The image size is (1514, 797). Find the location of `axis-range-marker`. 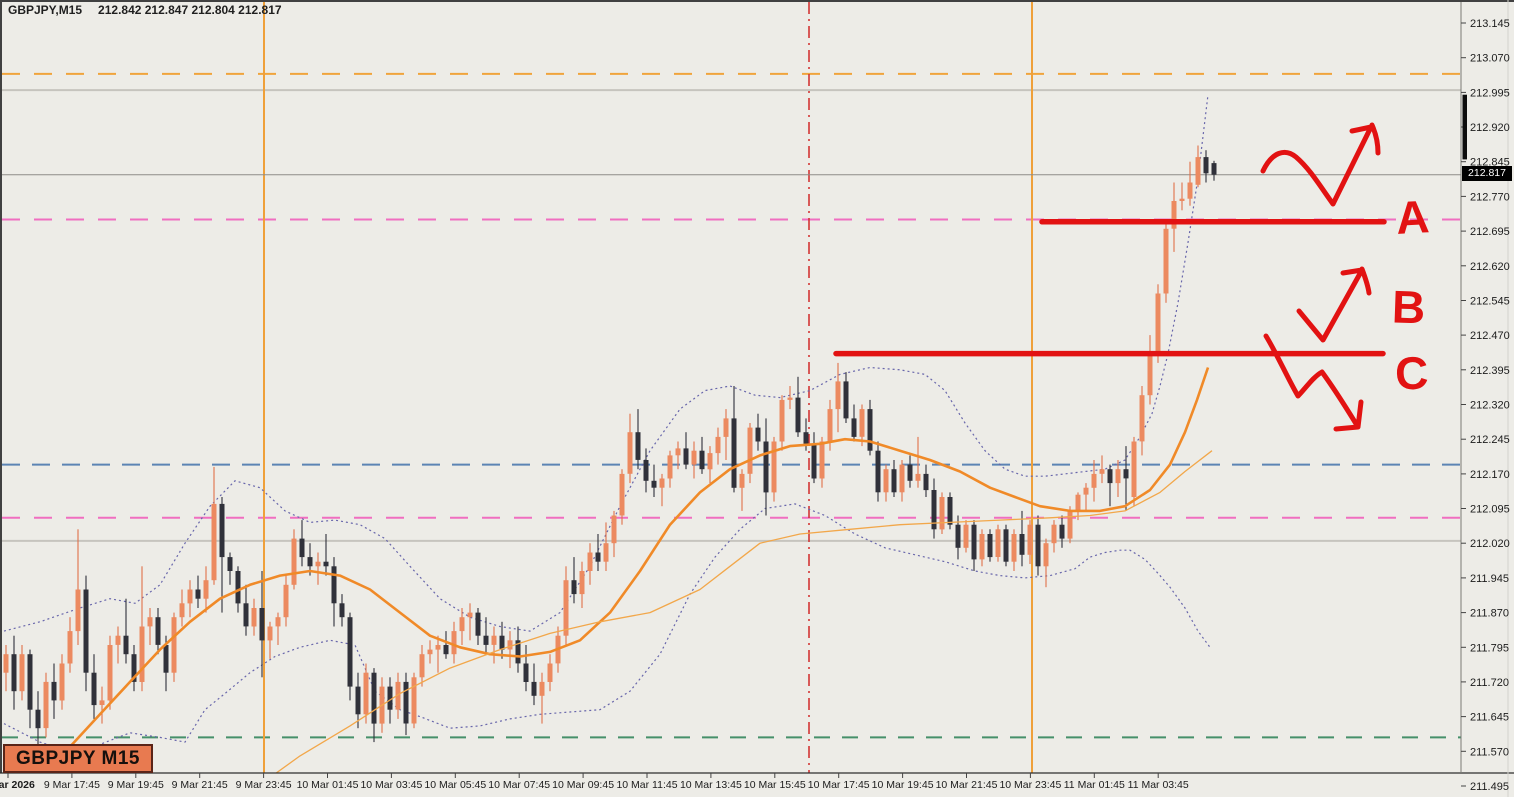

axis-range-marker is located at coordinates (1464, 127).